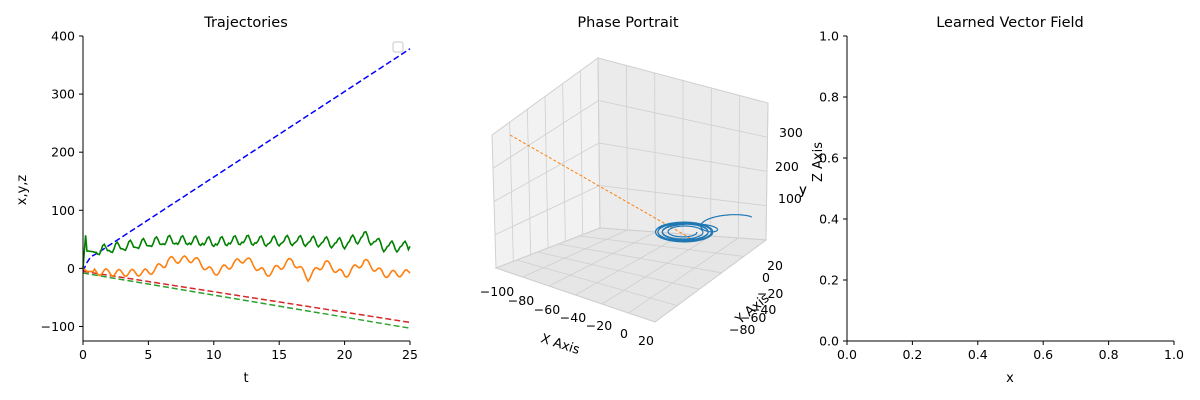 This screenshot has height=400, width=1200. What do you see at coordinates (245, 23) in the screenshot?
I see `trajectories-title: Trajectories` at bounding box center [245, 23].